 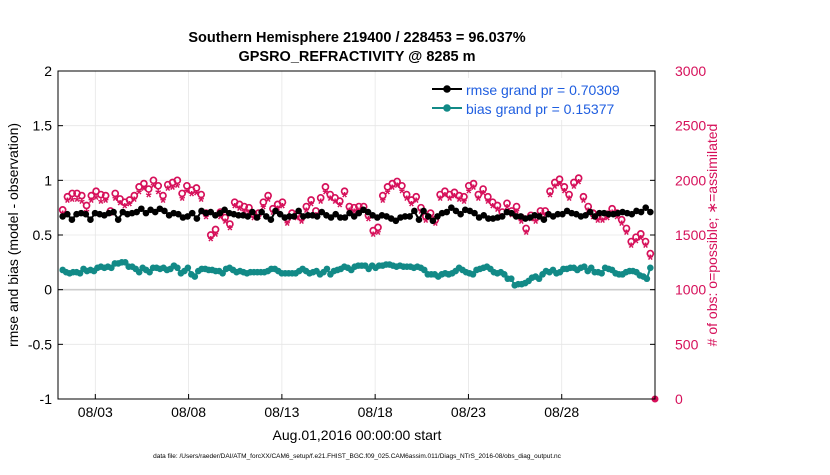 I want to click on x-tick-label-2: 08/13, so click(x=281, y=412).